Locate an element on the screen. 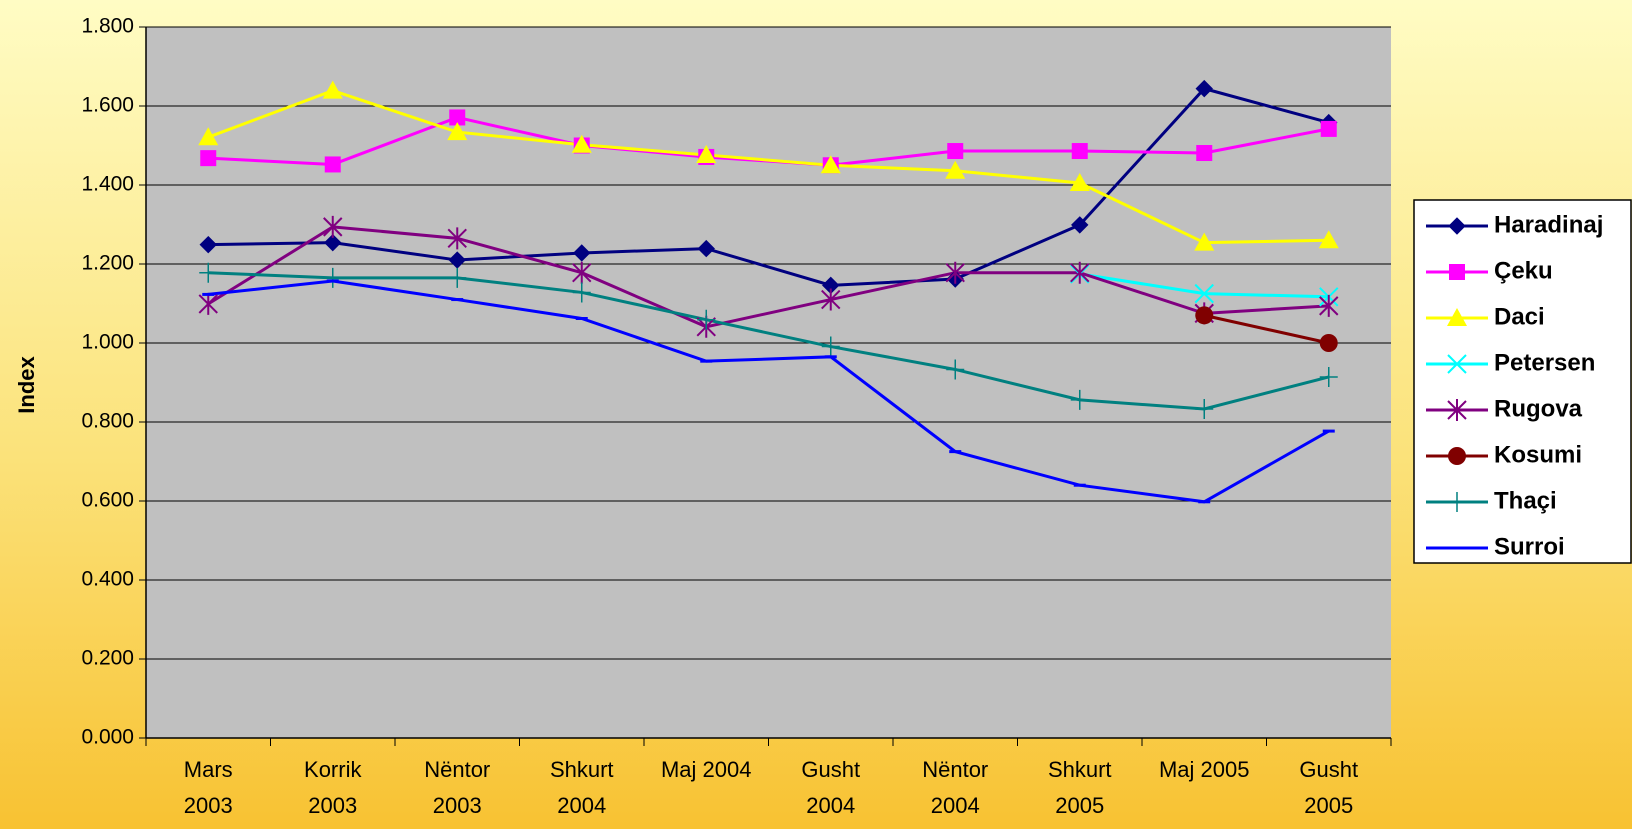 The height and width of the screenshot is (829, 1632). x-tick-label: Gusht 2005 is located at coordinates (1329, 787).